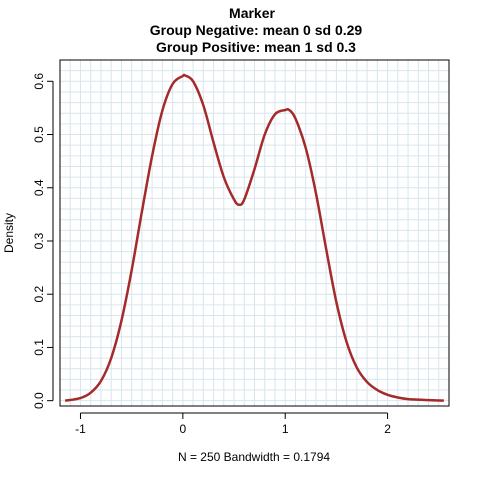  What do you see at coordinates (233, 424) in the screenshot?
I see `x-axis: -1 0 1 2` at bounding box center [233, 424].